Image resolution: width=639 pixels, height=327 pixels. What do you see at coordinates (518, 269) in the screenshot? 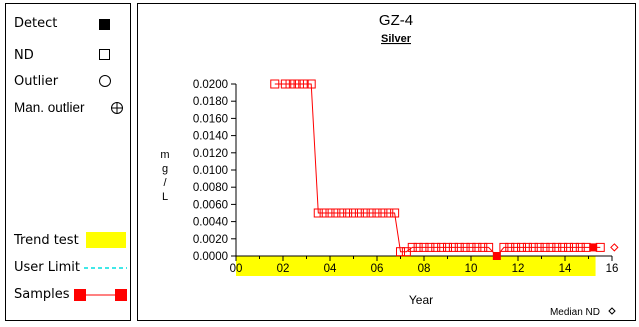
I see `x-tick-label: 12` at bounding box center [518, 269].